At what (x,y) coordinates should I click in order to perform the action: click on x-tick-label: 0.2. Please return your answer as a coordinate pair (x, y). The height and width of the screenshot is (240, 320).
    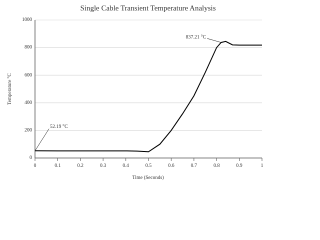
    Looking at the image, I should click on (80, 166).